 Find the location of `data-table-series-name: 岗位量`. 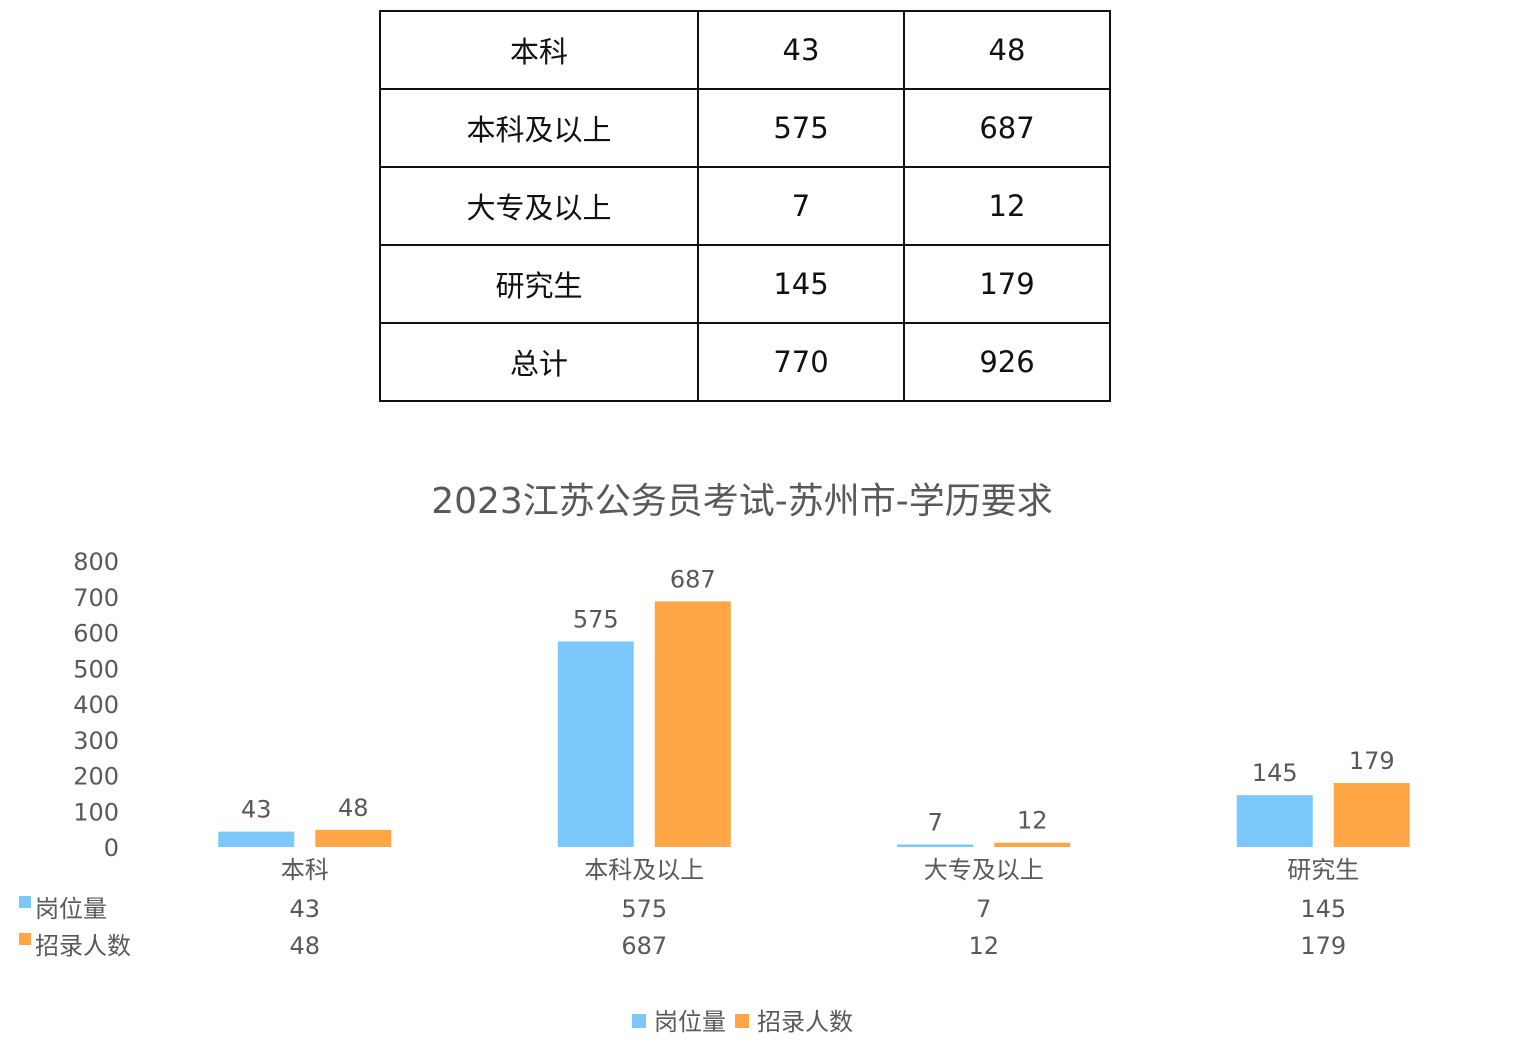

data-table-series-name: 岗位量 is located at coordinates (71, 909).